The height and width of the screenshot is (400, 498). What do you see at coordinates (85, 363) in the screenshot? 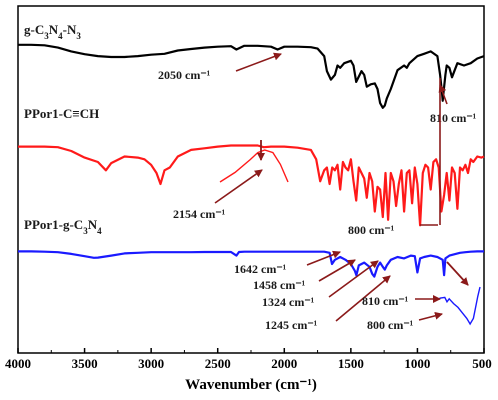
I see `x-tick-label: 3500` at bounding box center [85, 363].